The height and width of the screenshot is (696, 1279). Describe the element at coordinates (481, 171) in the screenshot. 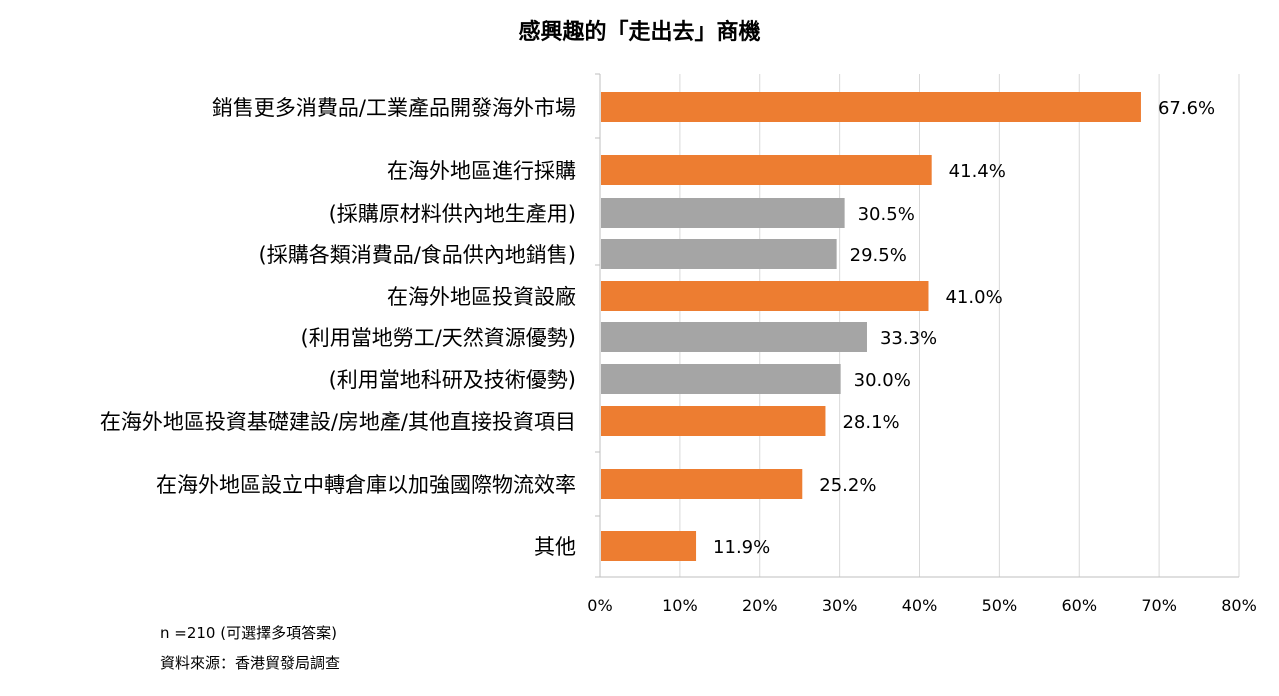

I see `category-label: 在海外地區進行採購` at that location.